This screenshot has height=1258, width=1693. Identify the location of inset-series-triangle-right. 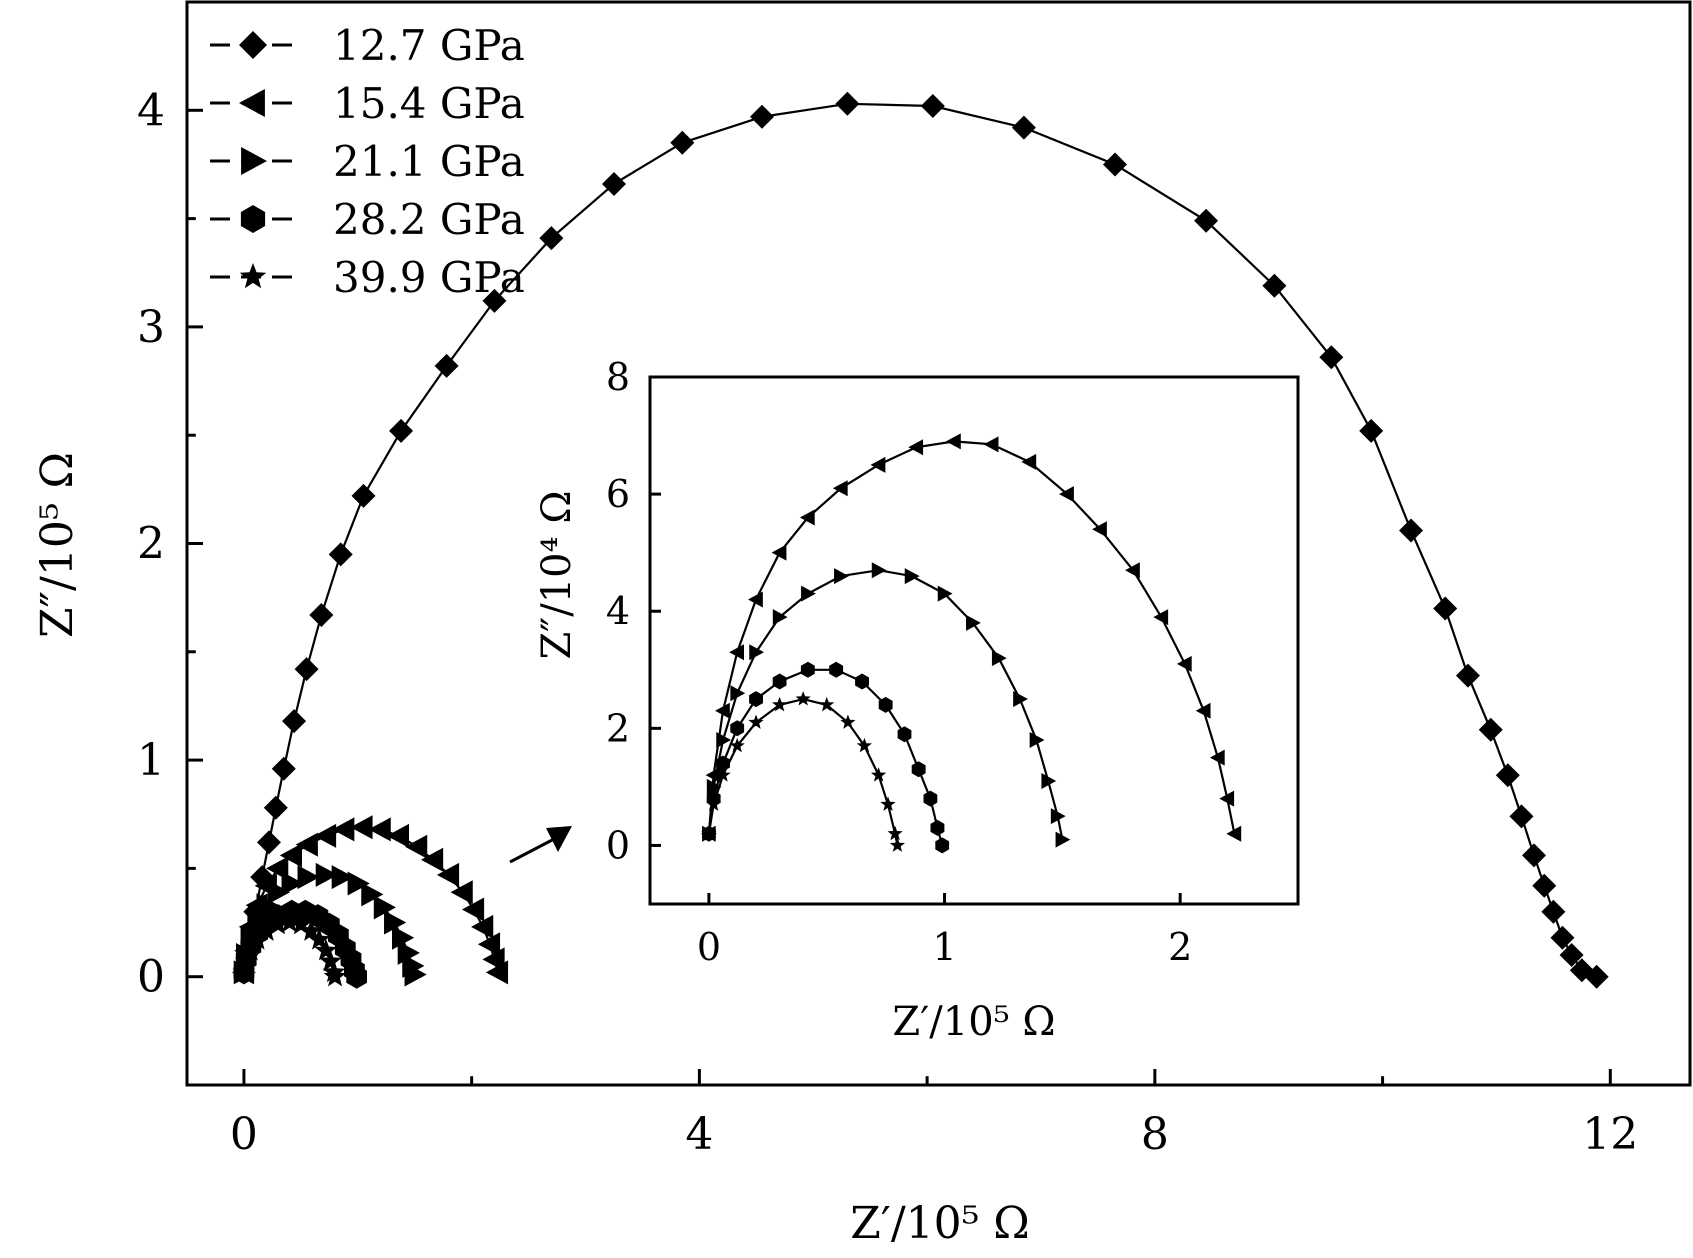
(886, 705).